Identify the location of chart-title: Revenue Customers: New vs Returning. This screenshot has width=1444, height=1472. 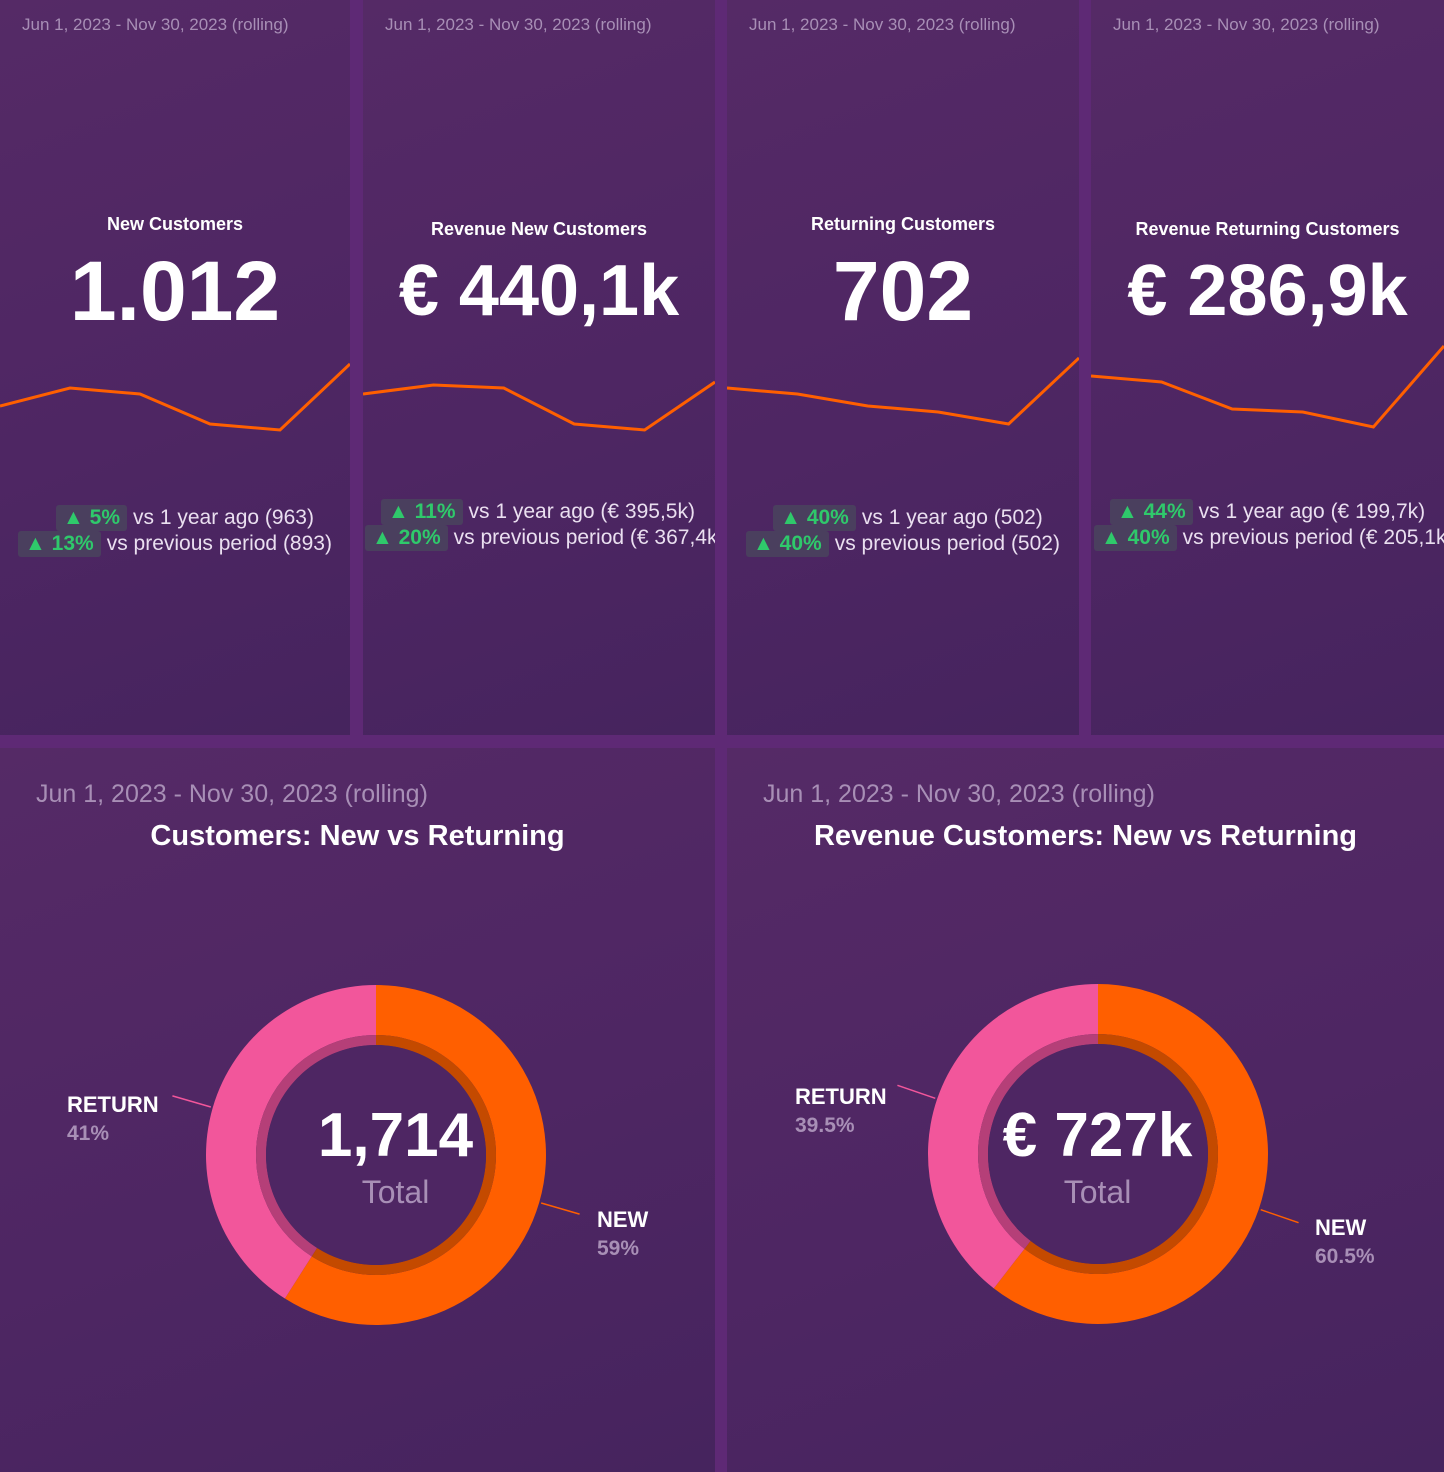
(1085, 836).